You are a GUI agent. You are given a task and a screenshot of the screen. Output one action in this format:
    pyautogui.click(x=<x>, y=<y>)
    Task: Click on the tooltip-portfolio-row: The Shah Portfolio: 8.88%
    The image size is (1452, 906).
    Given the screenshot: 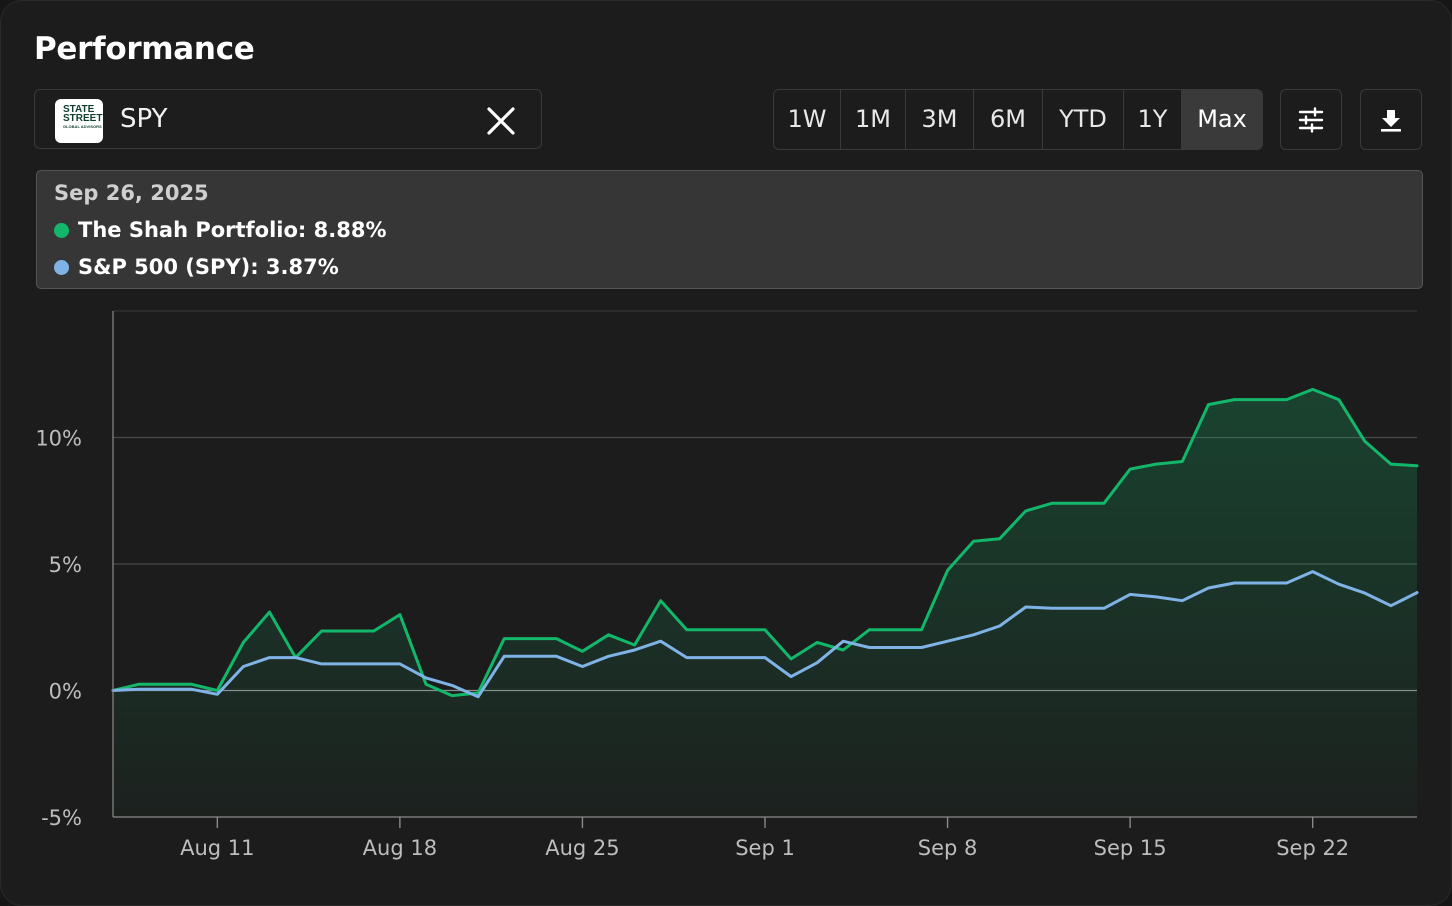 What is the action you would take?
    pyautogui.click(x=220, y=230)
    